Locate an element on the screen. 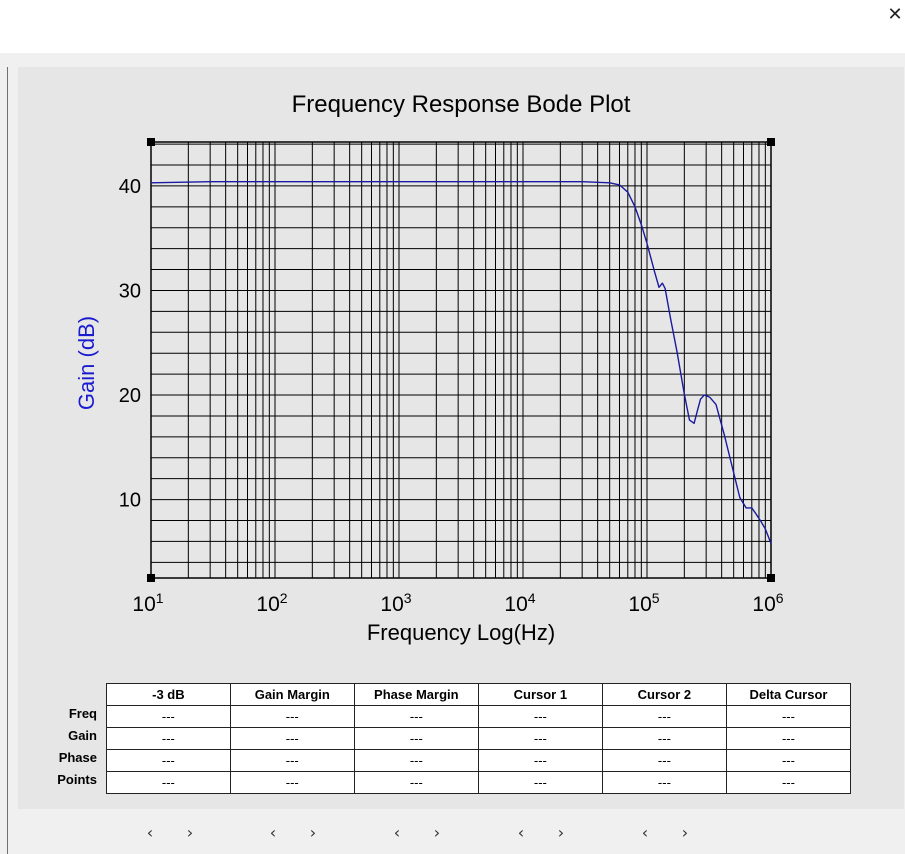 The width and height of the screenshot is (905, 854). row-label-gain: Gain is located at coordinates (82, 735).